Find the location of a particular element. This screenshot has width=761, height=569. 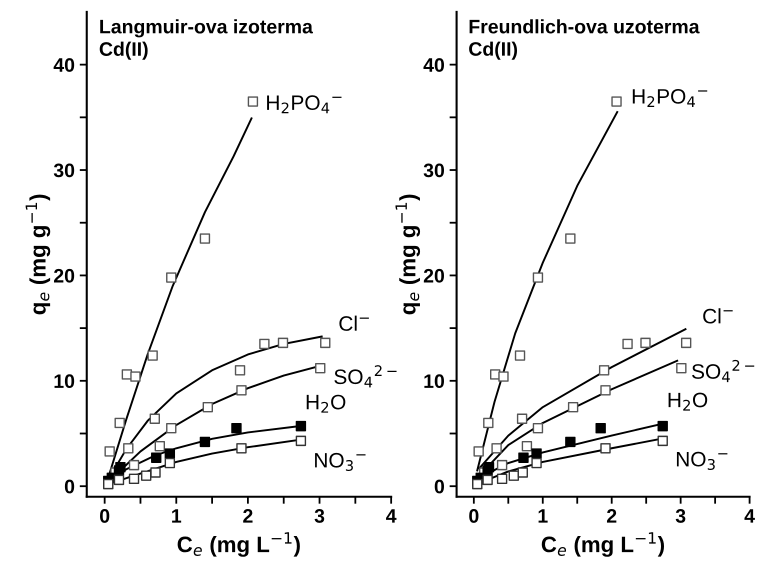

text: Langmuir-ova izoterma Cd(II) is located at coordinates (206, 39).